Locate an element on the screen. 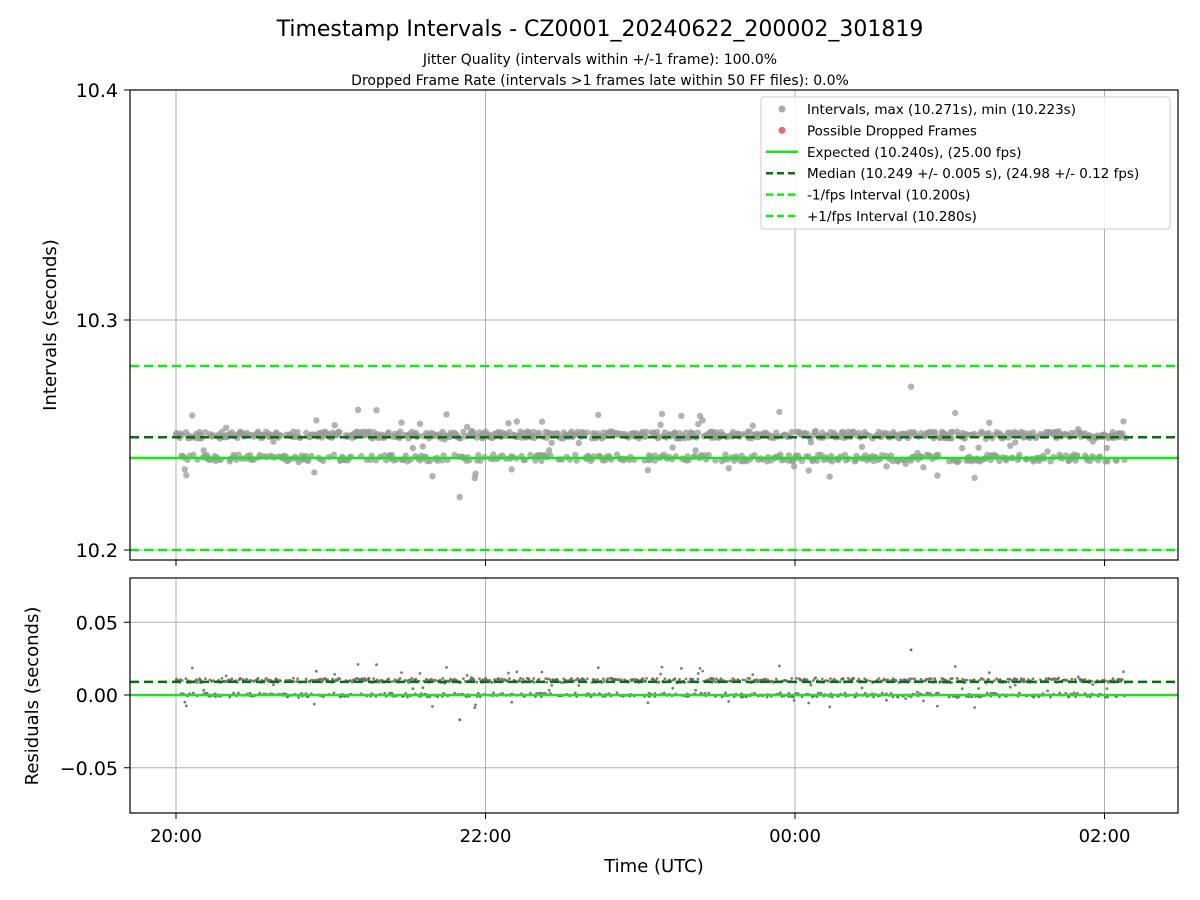 Image resolution: width=1200 pixels, height=900 pixels. legend-label: -1/fps Interval (10.200s) is located at coordinates (888, 196).